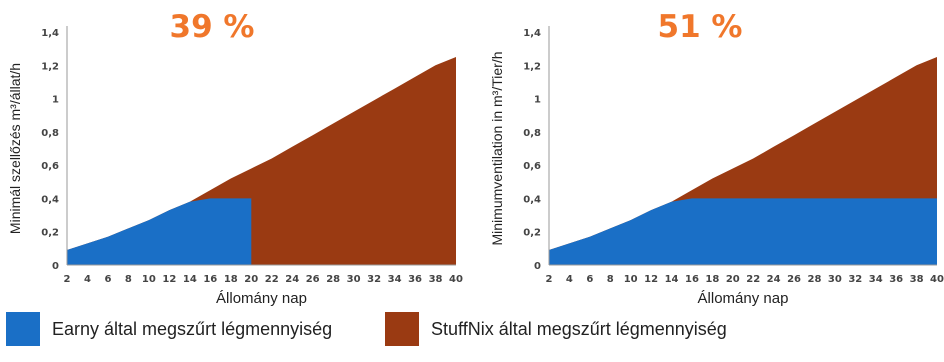 The width and height of the screenshot is (944, 362). What do you see at coordinates (402, 329) in the screenshot?
I see `legend-swatch-stuffnix` at bounding box center [402, 329].